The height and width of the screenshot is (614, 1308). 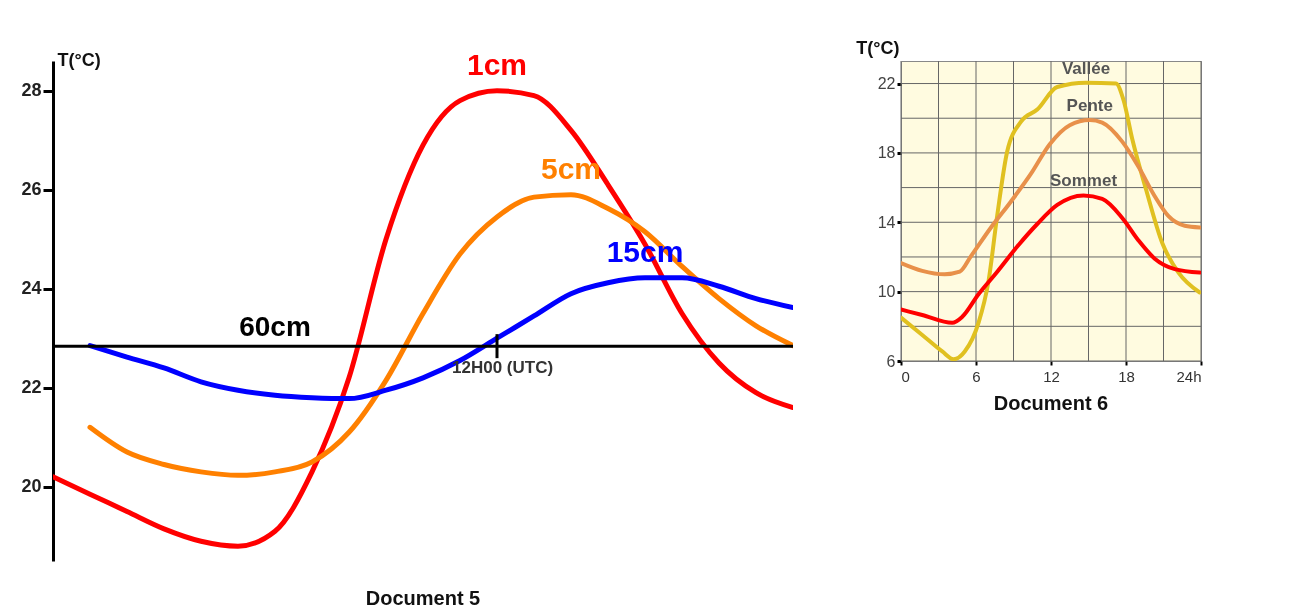 What do you see at coordinates (31, 486) in the screenshot?
I see `y-tick-label: 20` at bounding box center [31, 486].